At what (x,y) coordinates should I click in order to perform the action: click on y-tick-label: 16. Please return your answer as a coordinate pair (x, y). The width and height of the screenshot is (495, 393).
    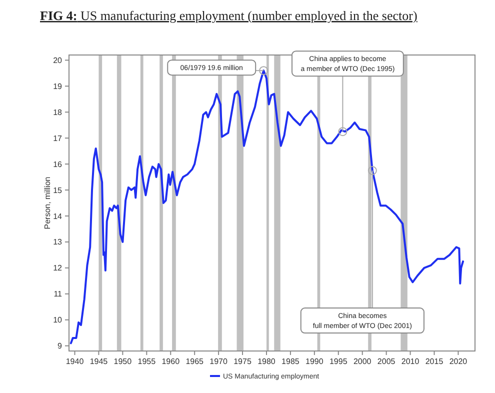
    Looking at the image, I should click on (58, 164).